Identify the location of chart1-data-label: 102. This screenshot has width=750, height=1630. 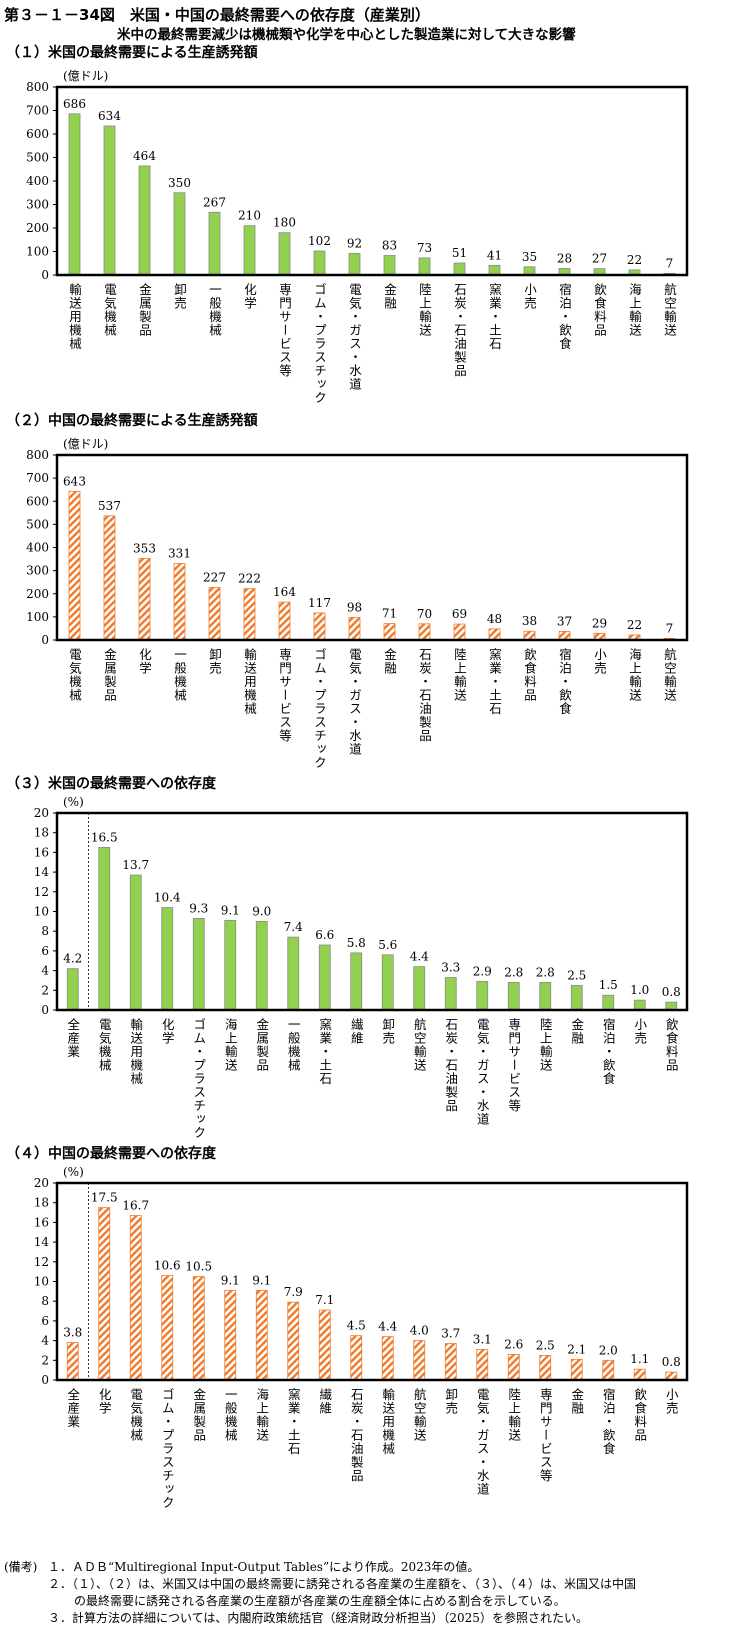
(319, 241).